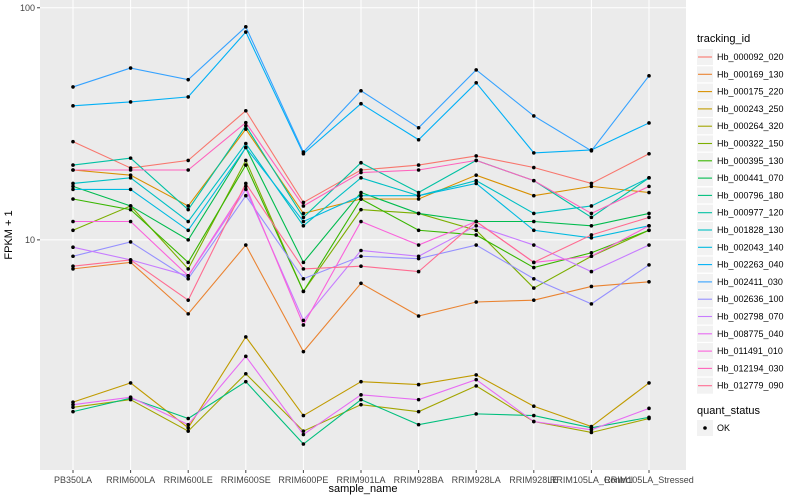 Image resolution: width=800 pixels, height=500 pixels. Describe the element at coordinates (419, 480) in the screenshot. I see `x-tick-label: RRIM928BA` at that location.